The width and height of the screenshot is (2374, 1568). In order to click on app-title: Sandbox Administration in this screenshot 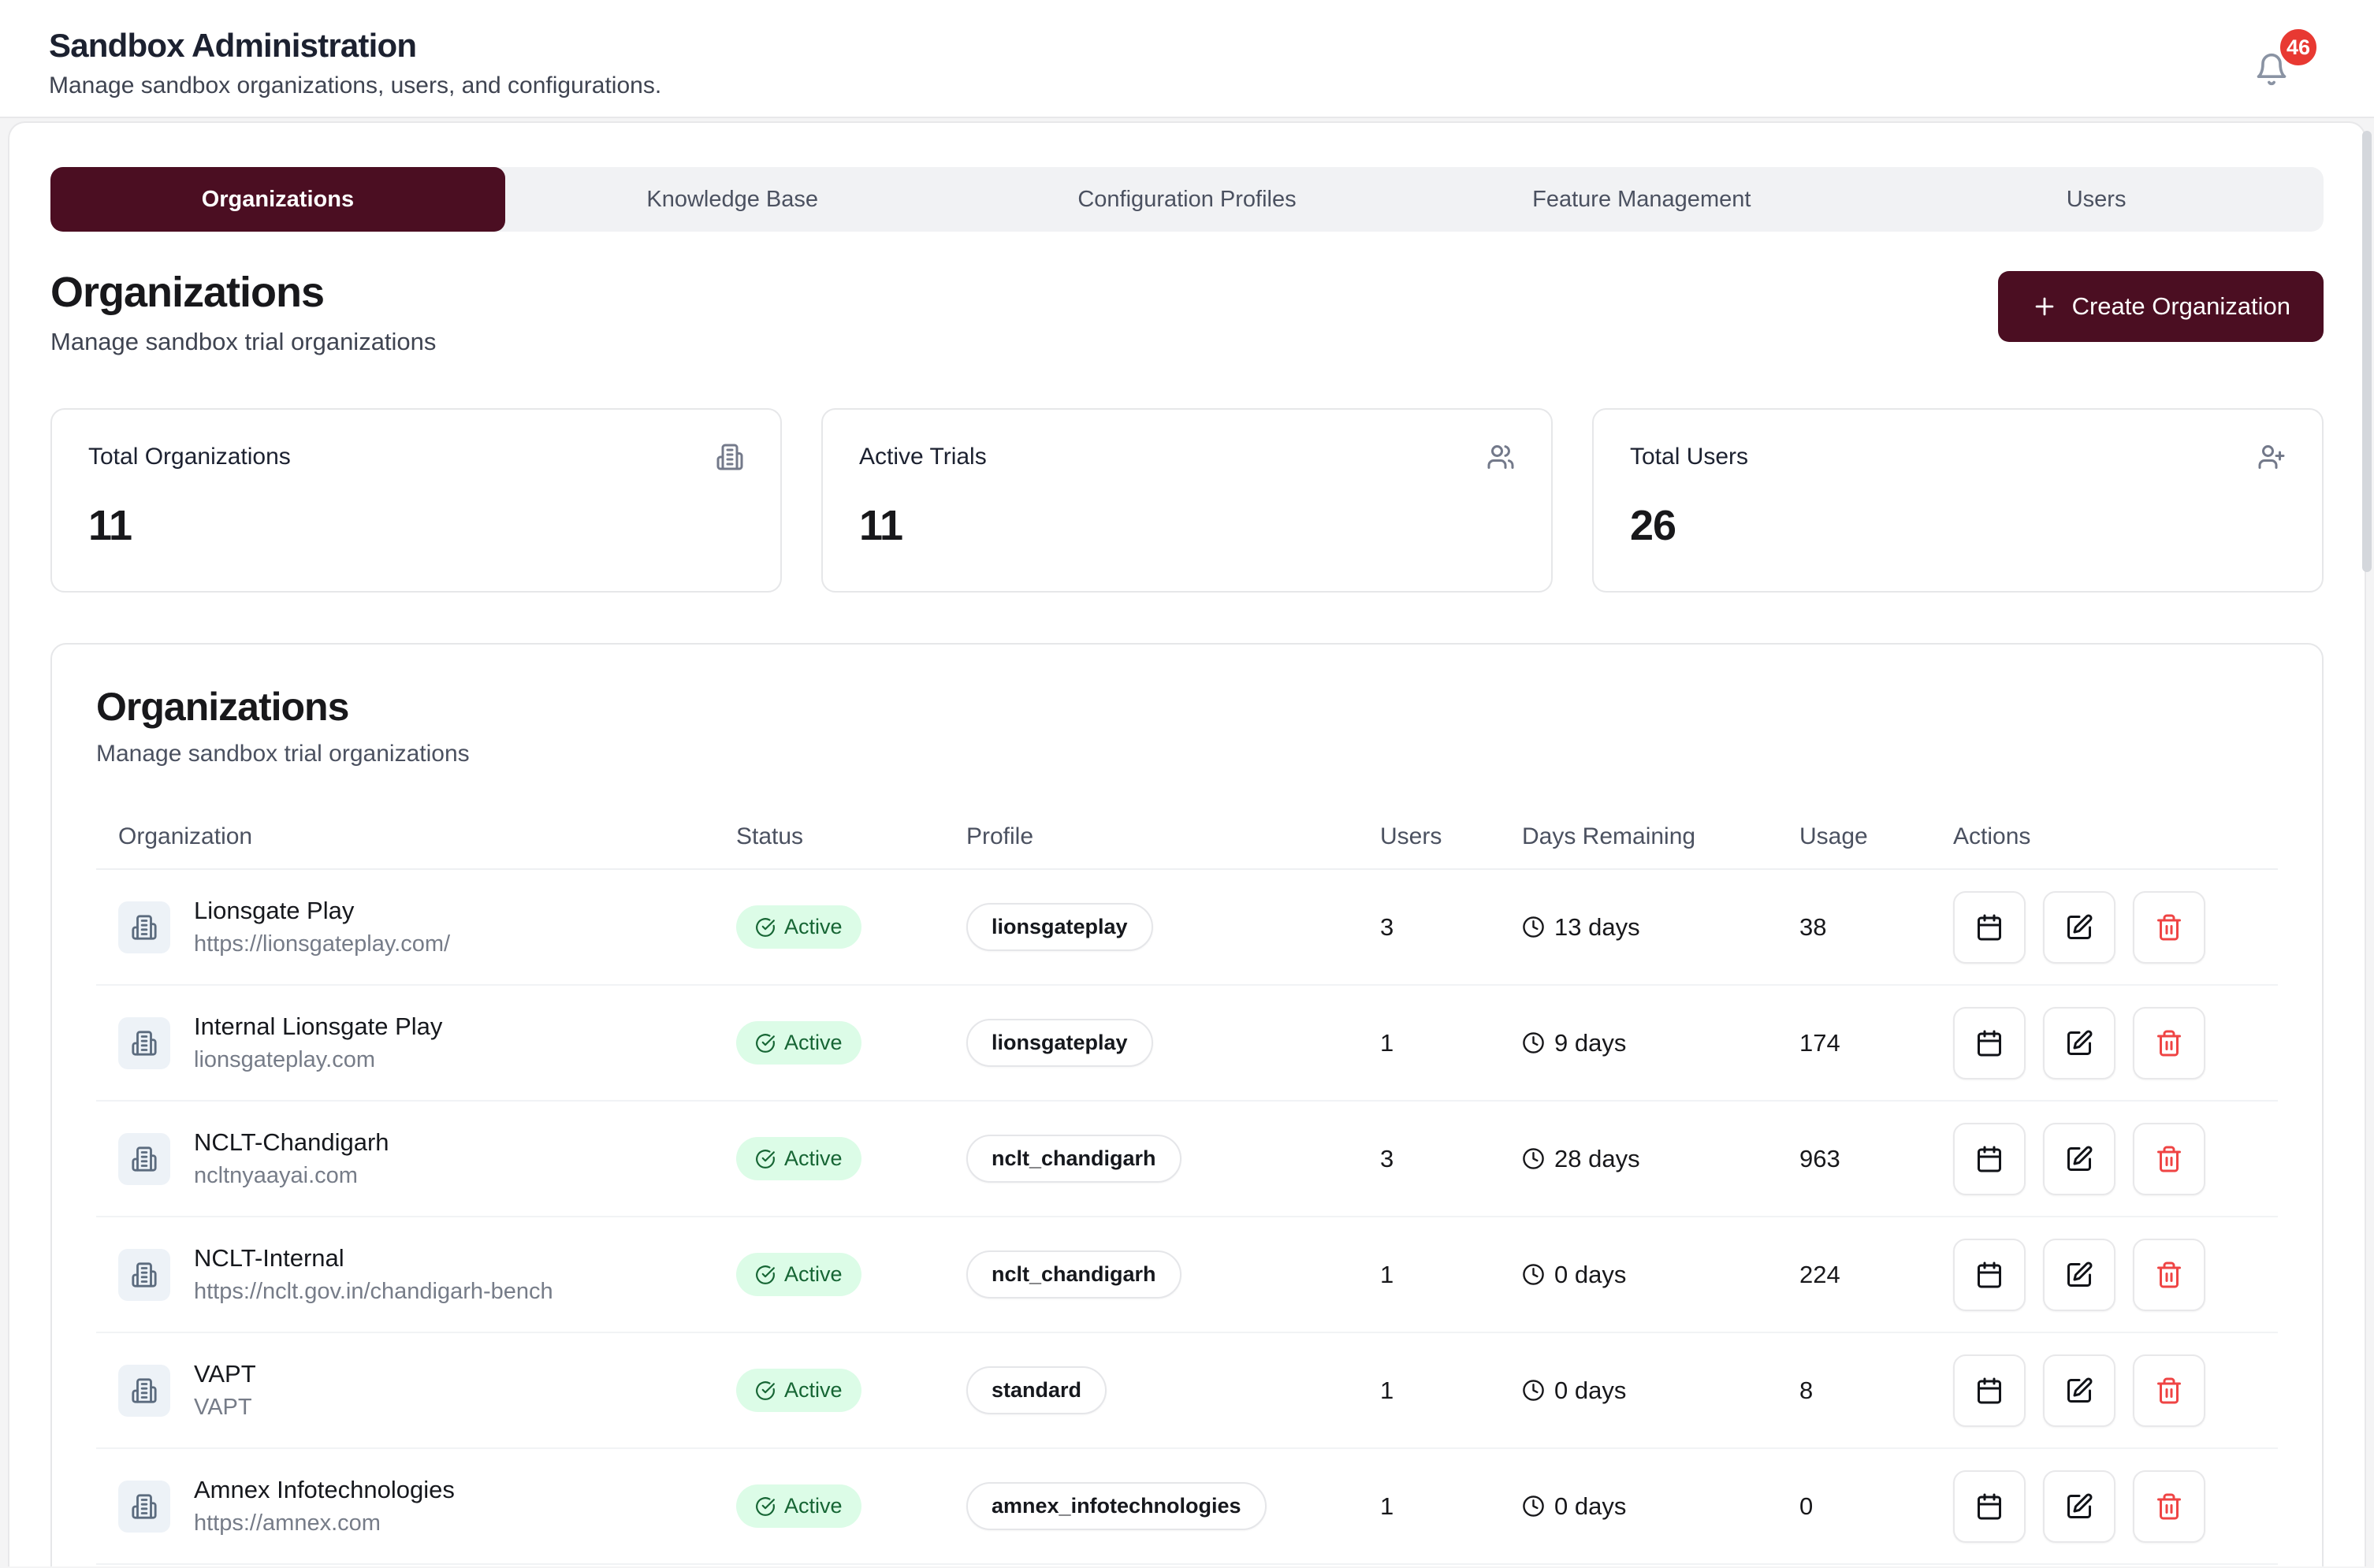, I will do `click(233, 45)`.